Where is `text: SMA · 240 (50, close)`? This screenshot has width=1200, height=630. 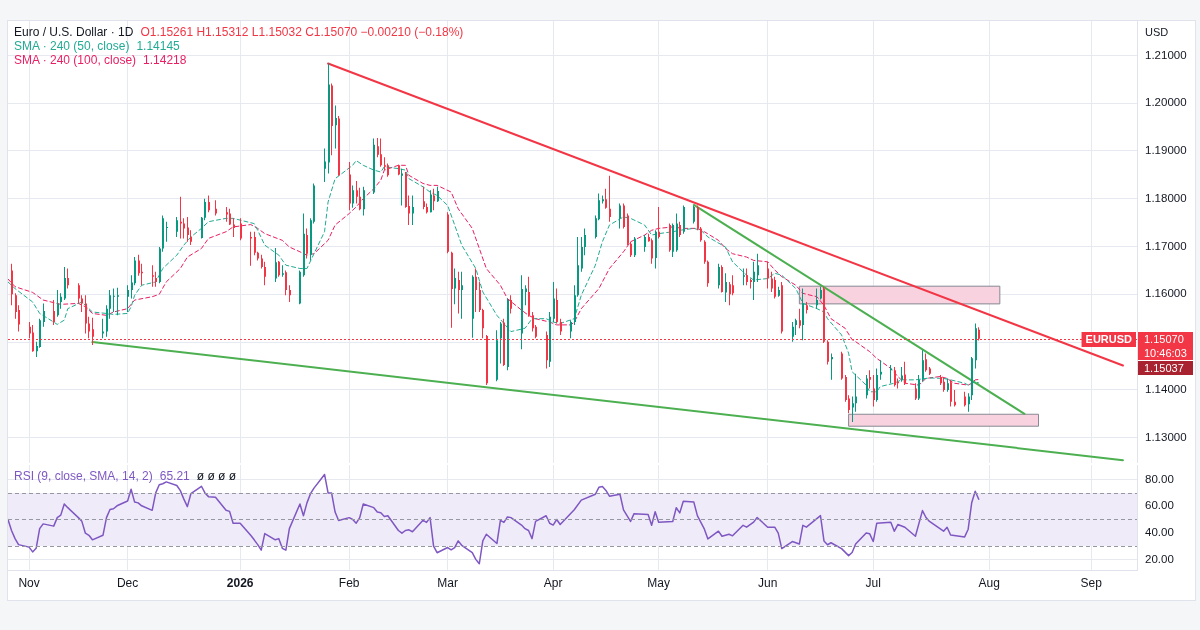 text: SMA · 240 (50, close) is located at coordinates (72, 46).